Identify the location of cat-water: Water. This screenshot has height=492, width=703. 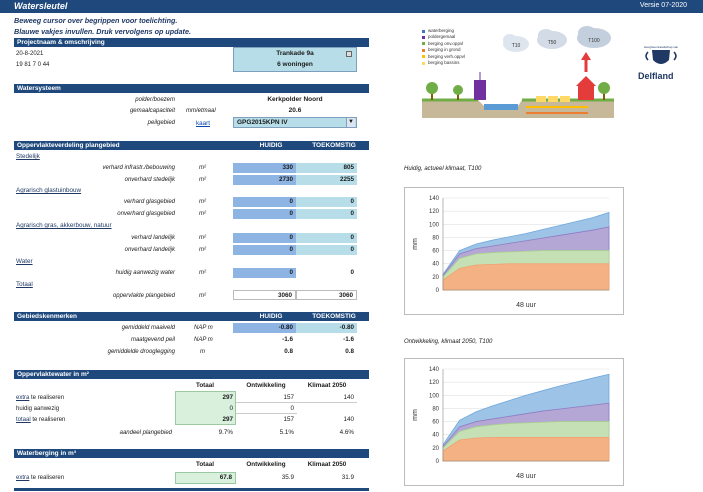
(24, 261).